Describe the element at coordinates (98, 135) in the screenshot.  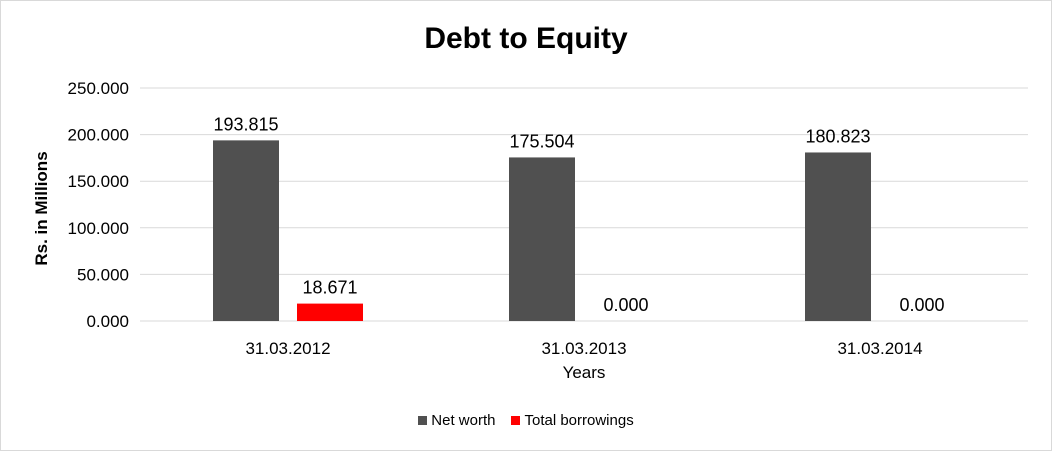
I see `y-tick-label: 200.000` at that location.